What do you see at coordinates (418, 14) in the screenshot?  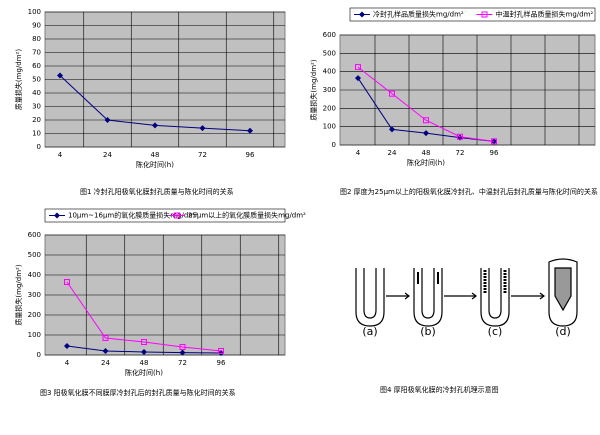 I see `legend-label: 冷封孔样品质量损失mg/dm²` at bounding box center [418, 14].